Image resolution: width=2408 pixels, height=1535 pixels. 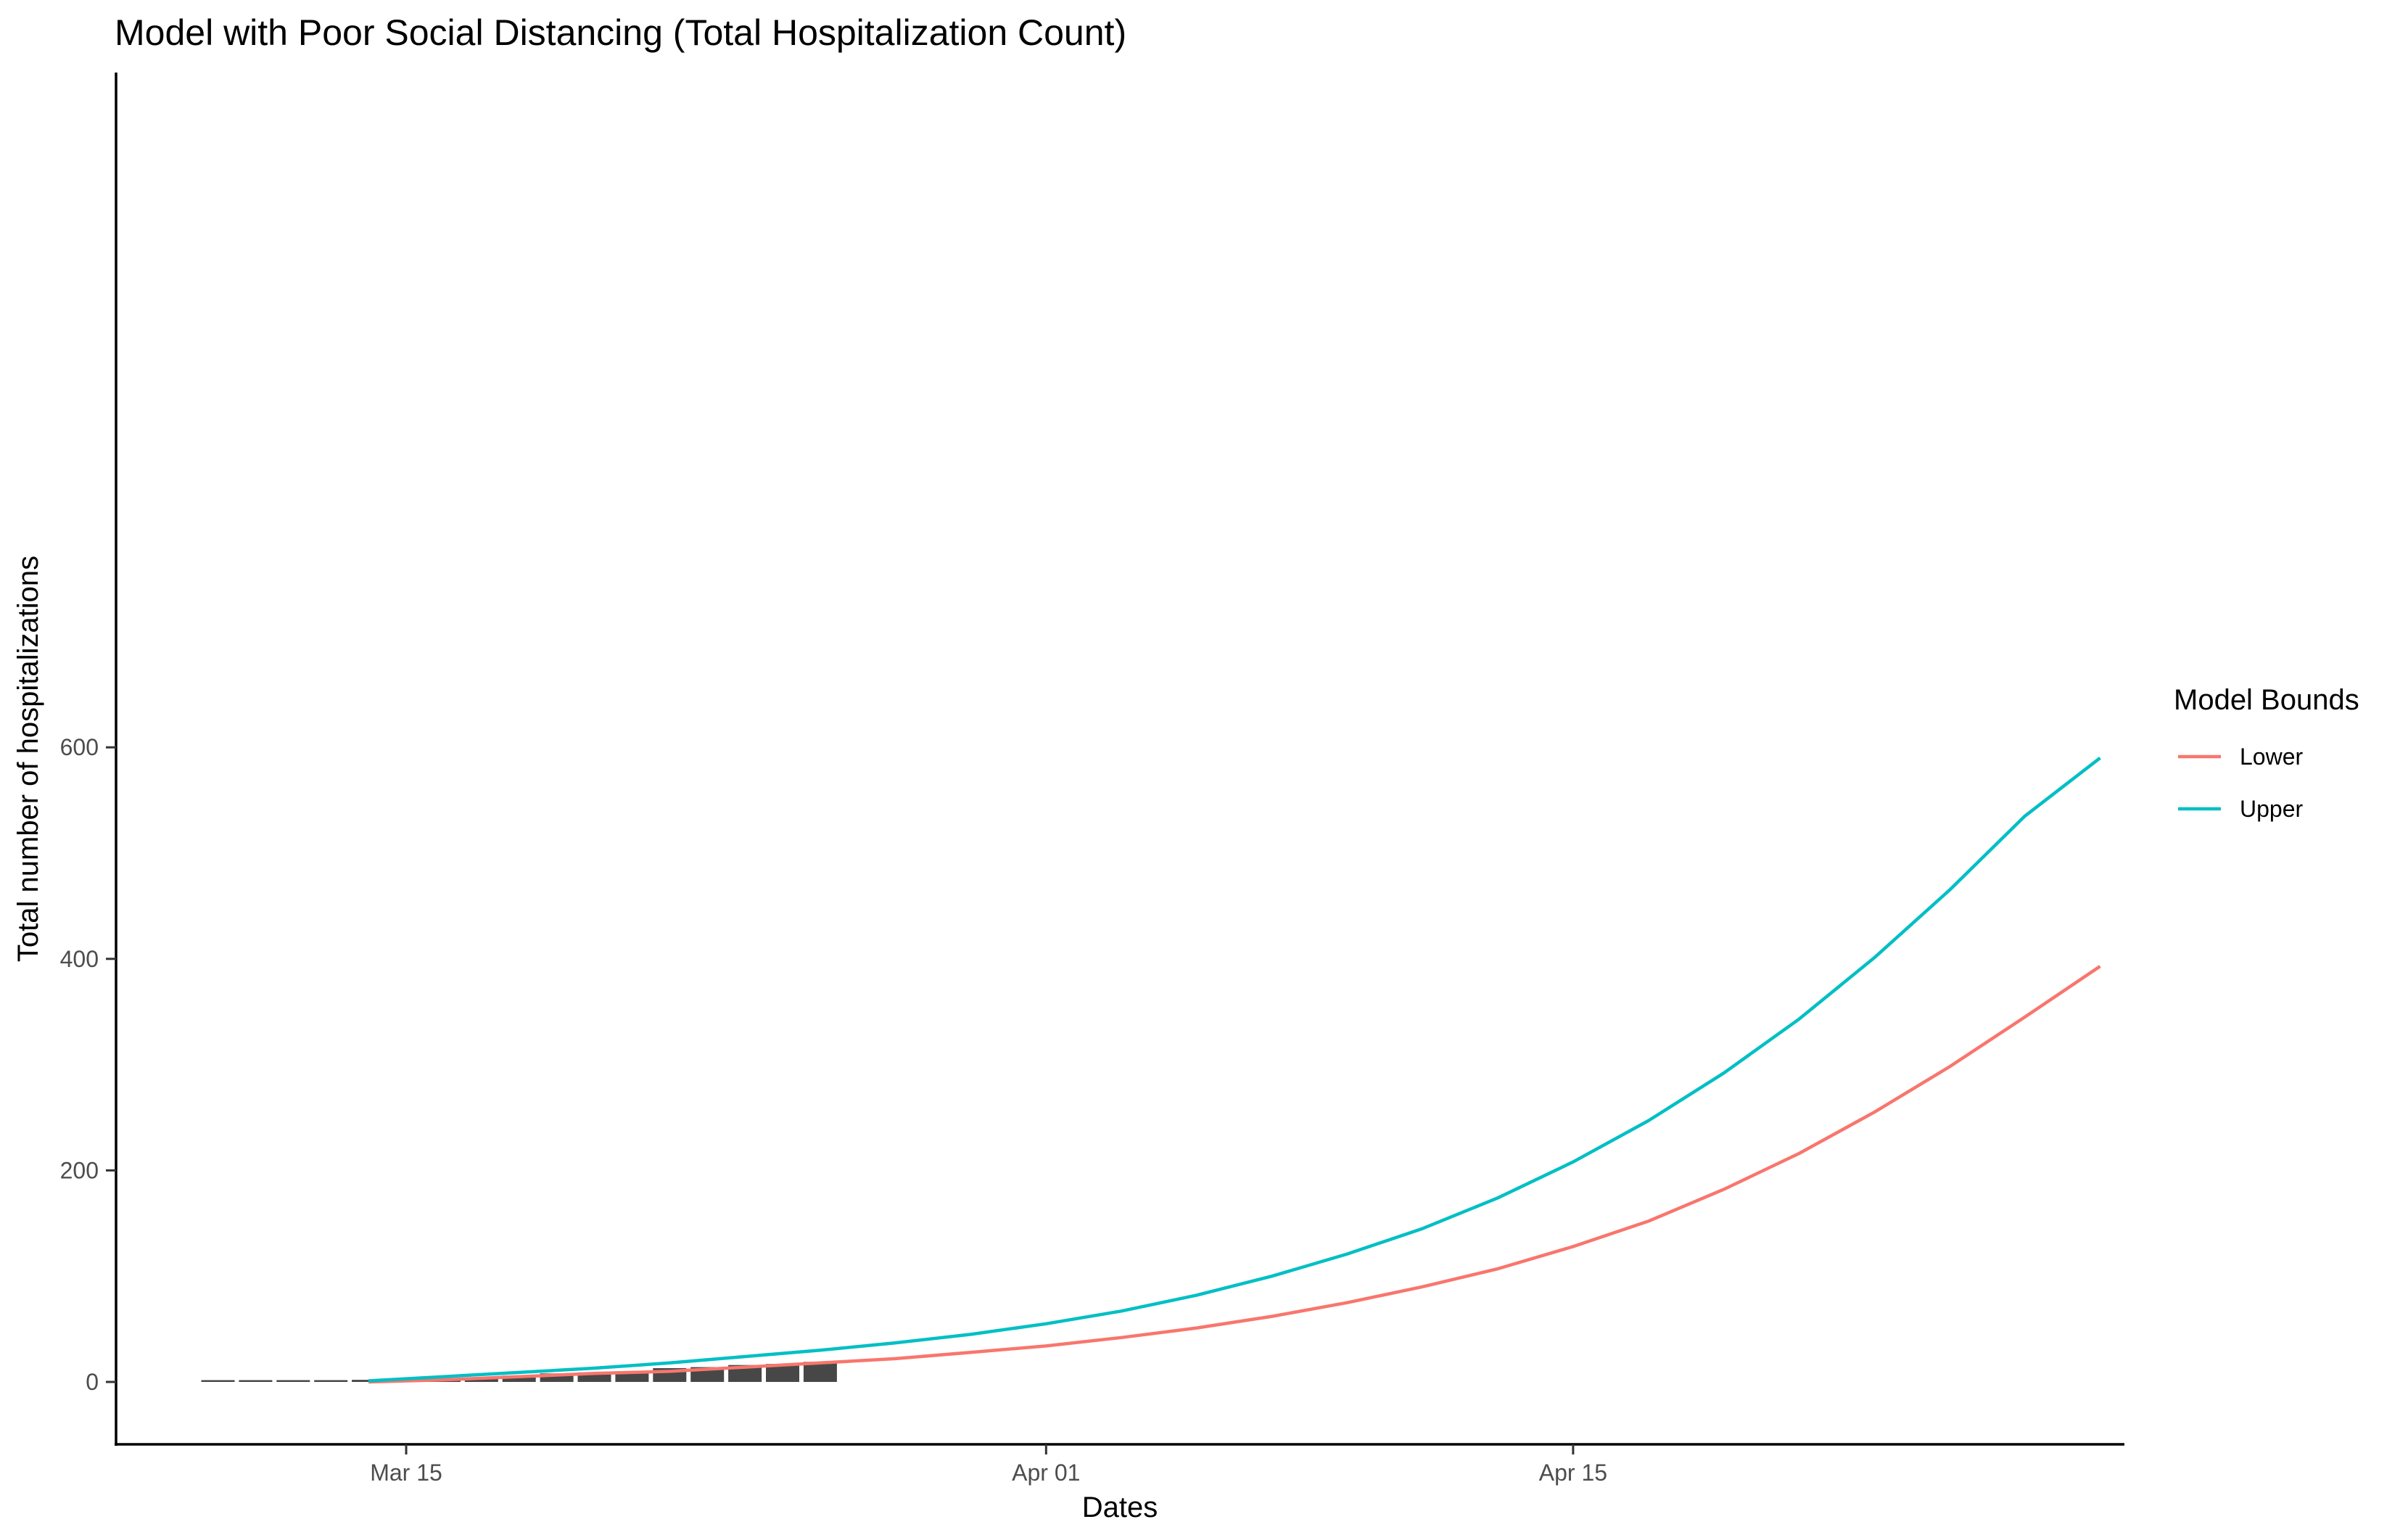 What do you see at coordinates (519, 1372) in the screenshot?
I see `bars-layer` at bounding box center [519, 1372].